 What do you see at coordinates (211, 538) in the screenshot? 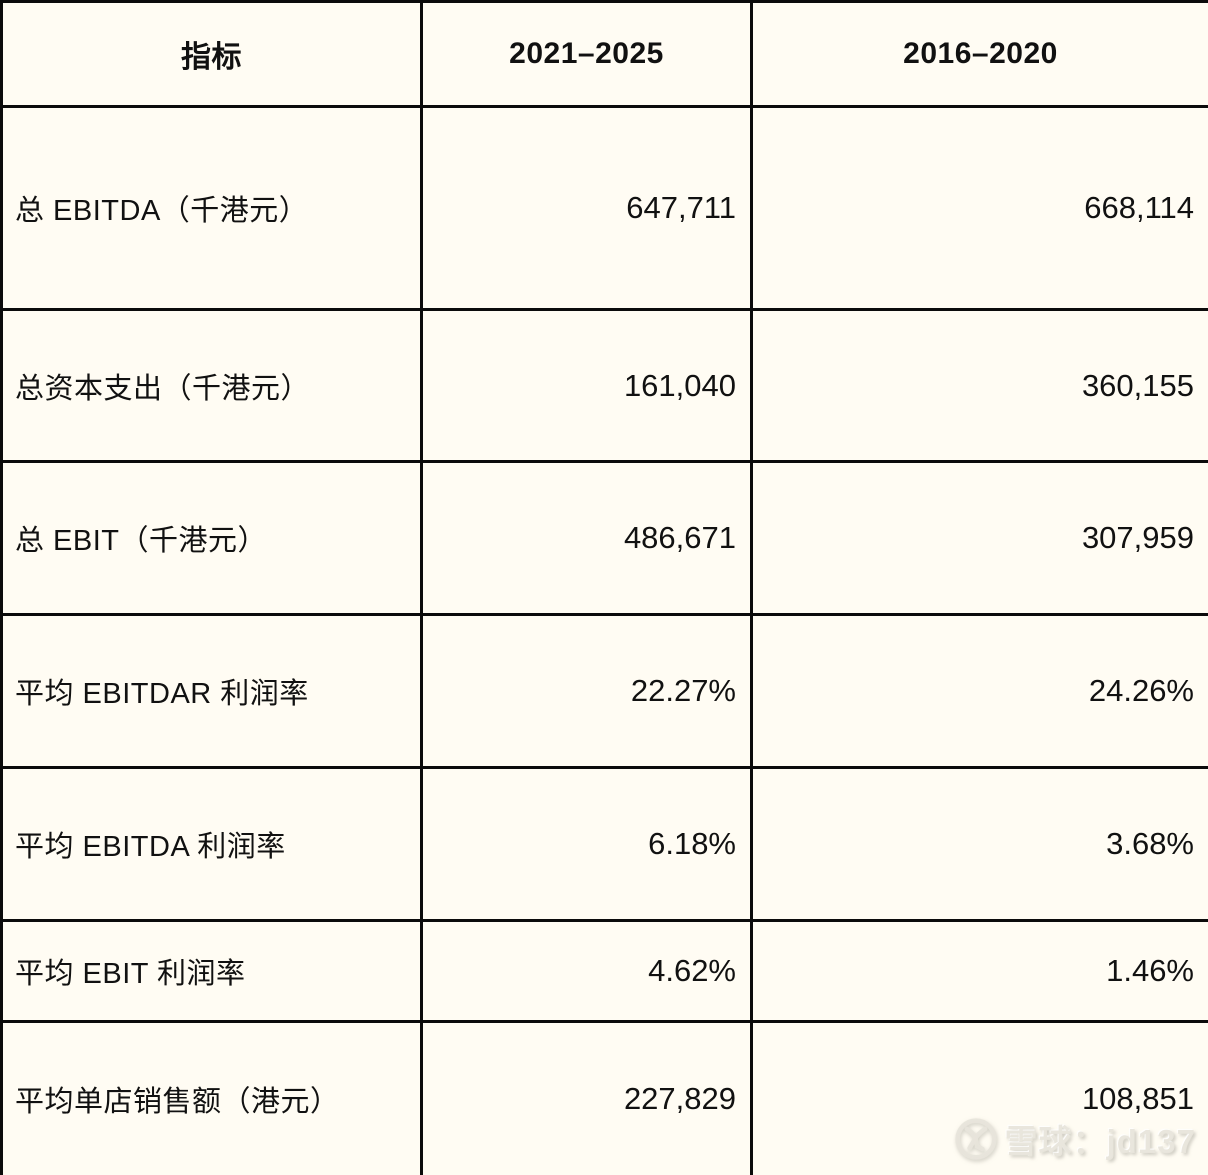
I see `row-label: 总 EBIT（千港元）` at bounding box center [211, 538].